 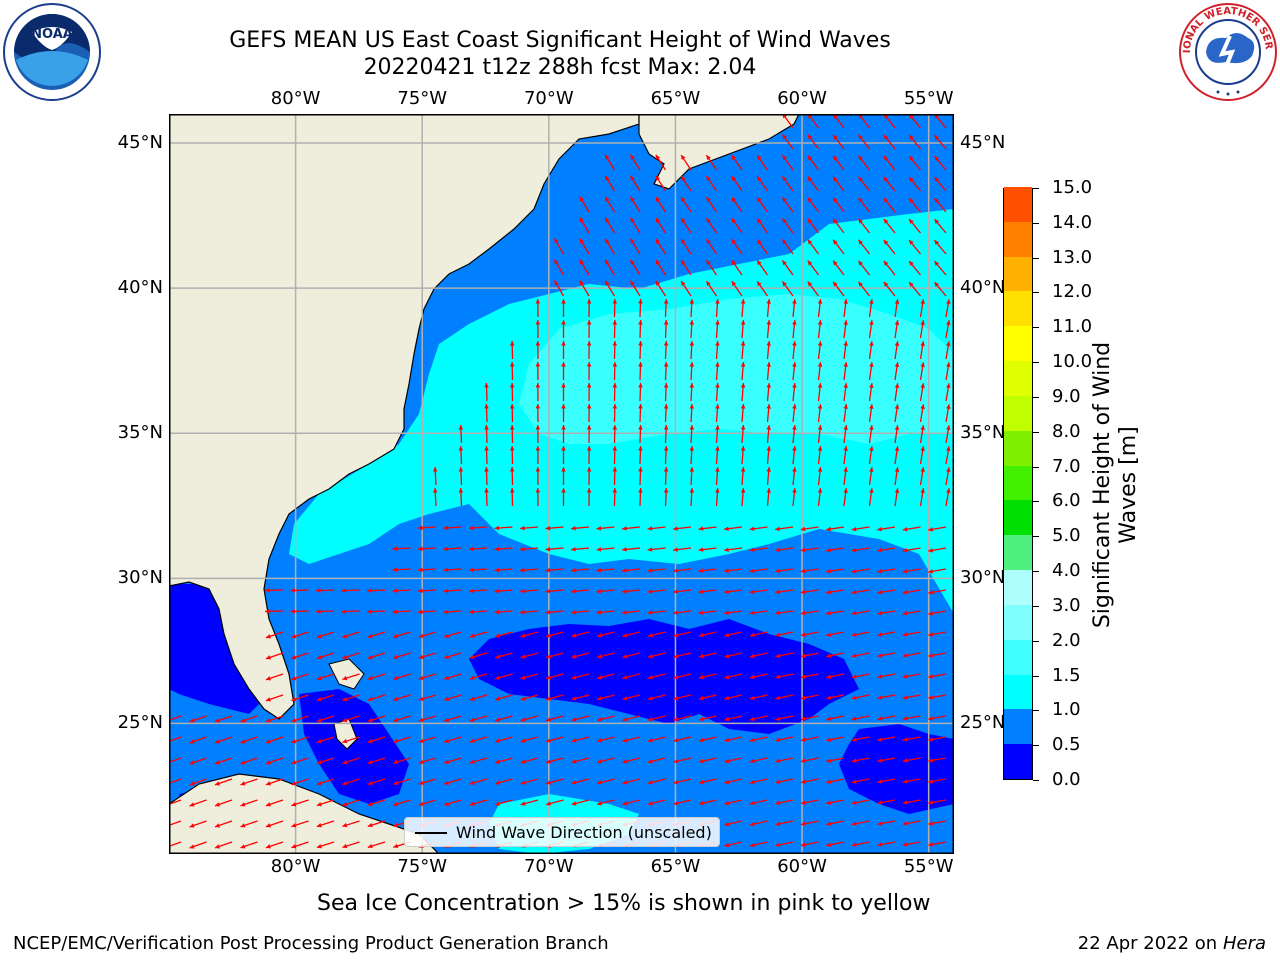 I want to click on legend-label: Wind Wave Direction (unscaled), so click(x=584, y=832).